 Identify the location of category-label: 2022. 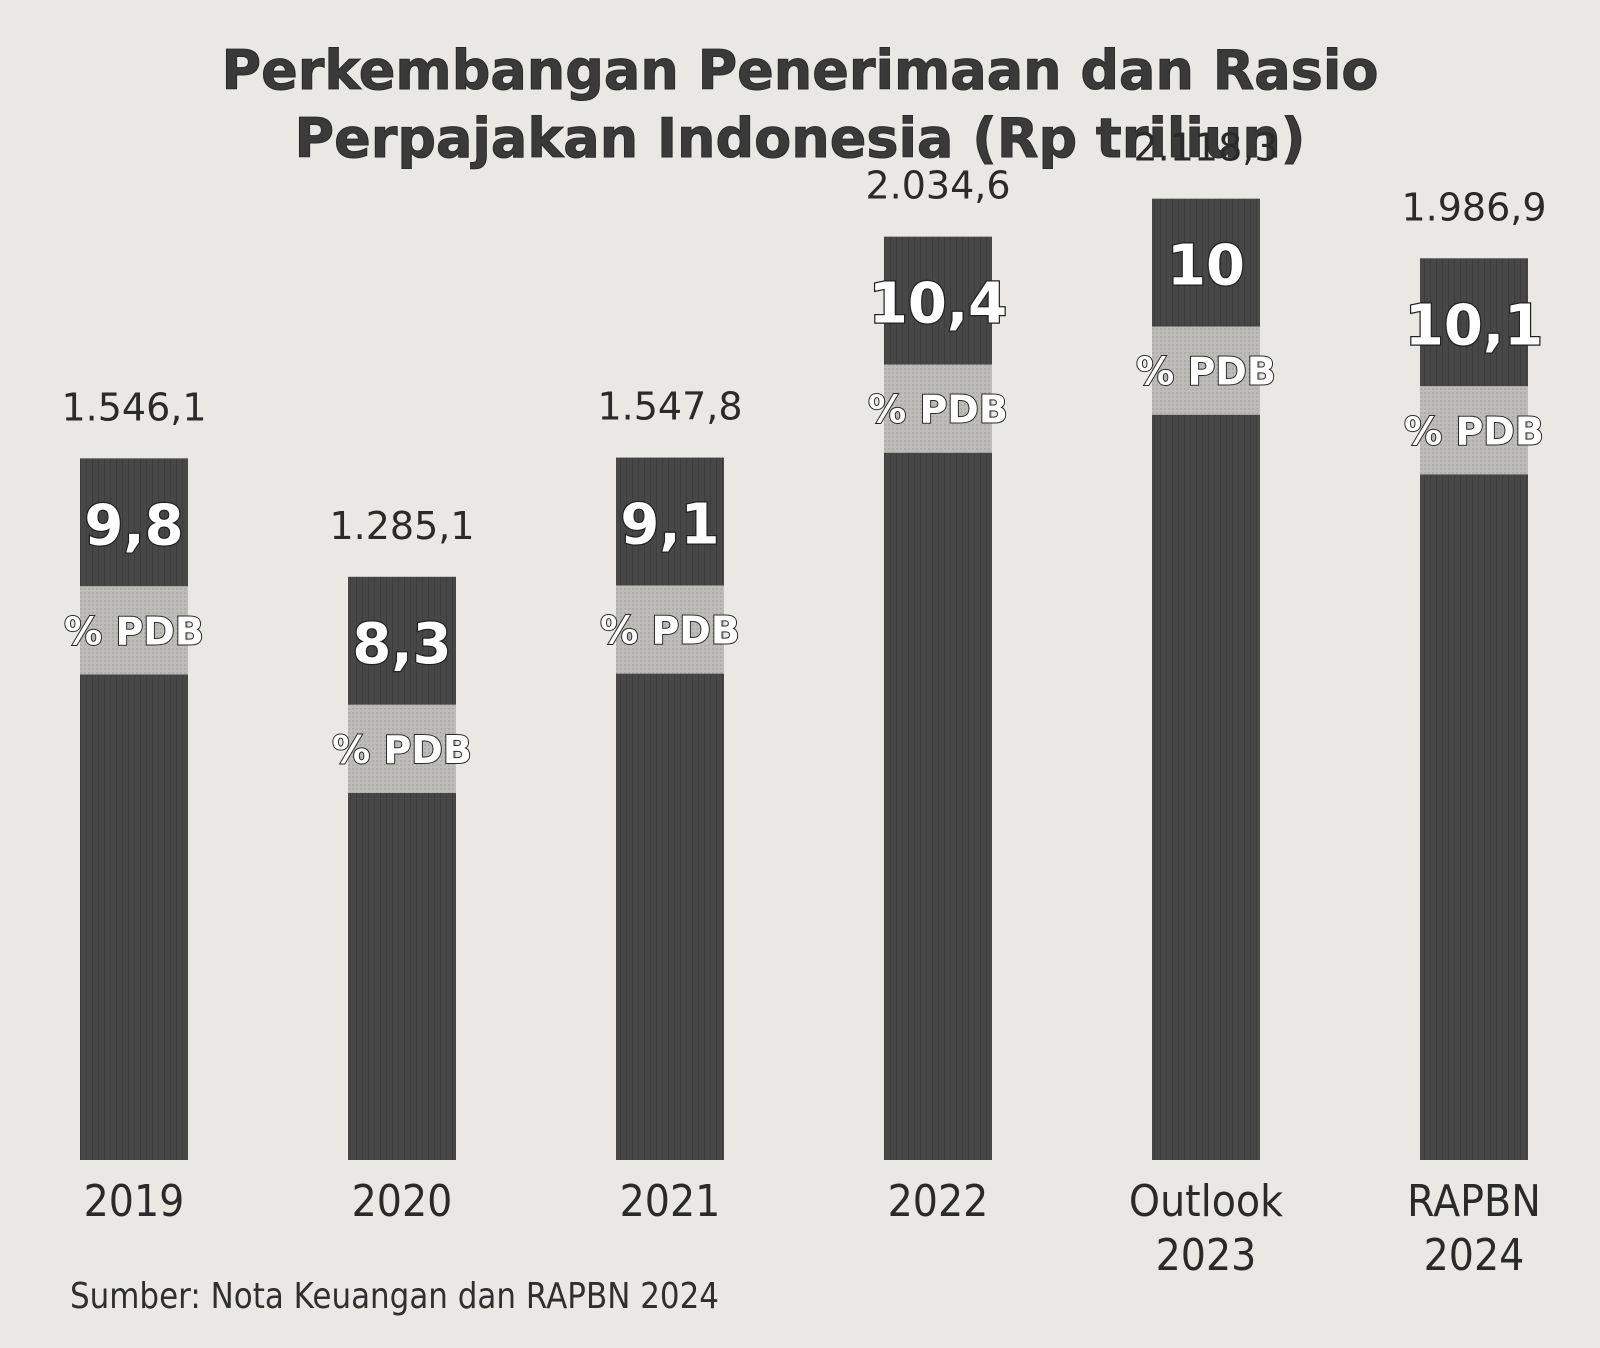
(938, 1201).